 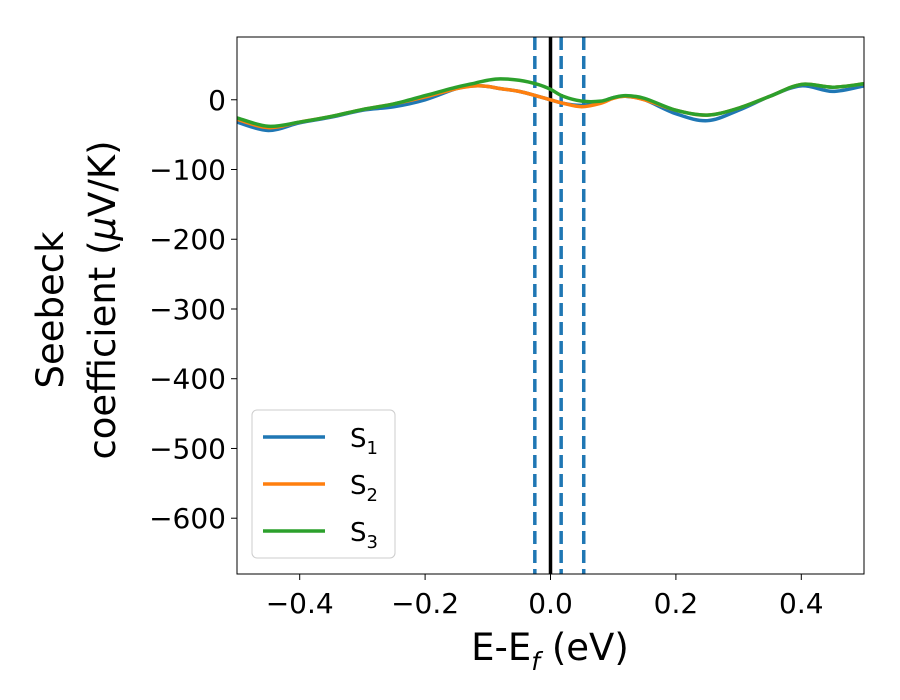 I want to click on legend-label-s2: S2, so click(x=364, y=488).